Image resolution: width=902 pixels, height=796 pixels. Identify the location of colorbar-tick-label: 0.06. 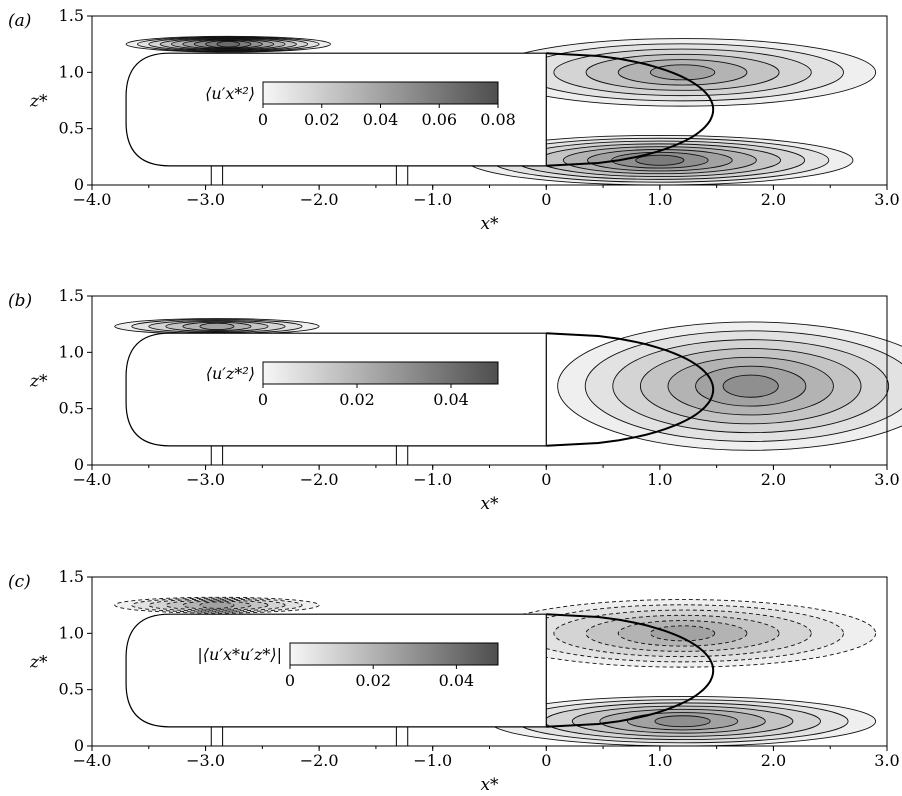
(439, 119).